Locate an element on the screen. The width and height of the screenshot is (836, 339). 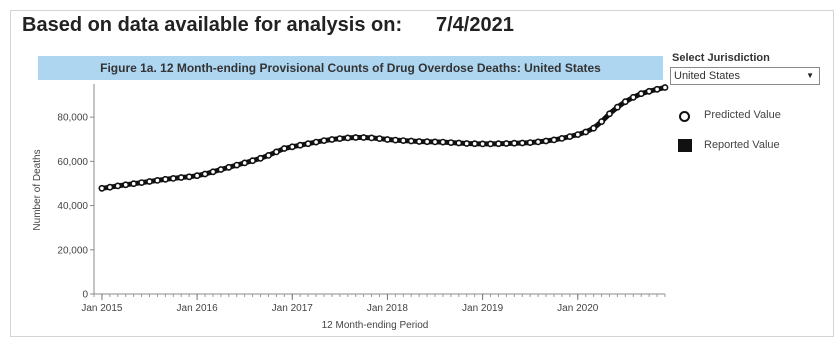
jurisdiction-dropdown: United States ▼ is located at coordinates (745, 76).